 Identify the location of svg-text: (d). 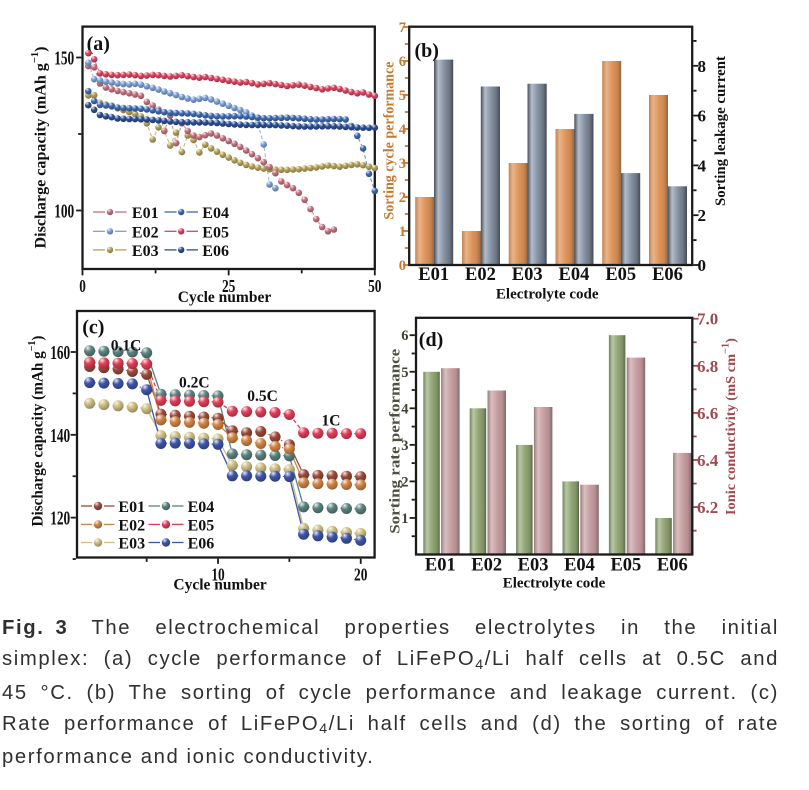
(431, 340).